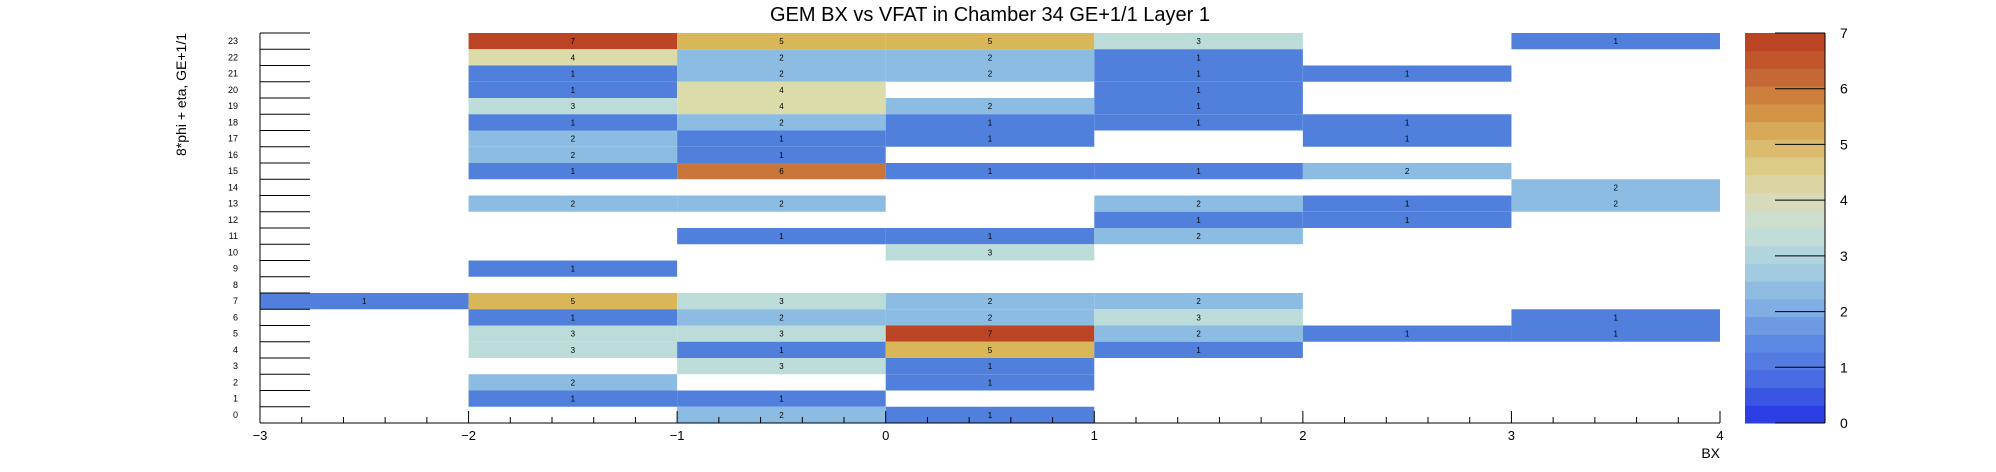 The image size is (1996, 472). What do you see at coordinates (233, 220) in the screenshot?
I see `y-tick-label: 12` at bounding box center [233, 220].